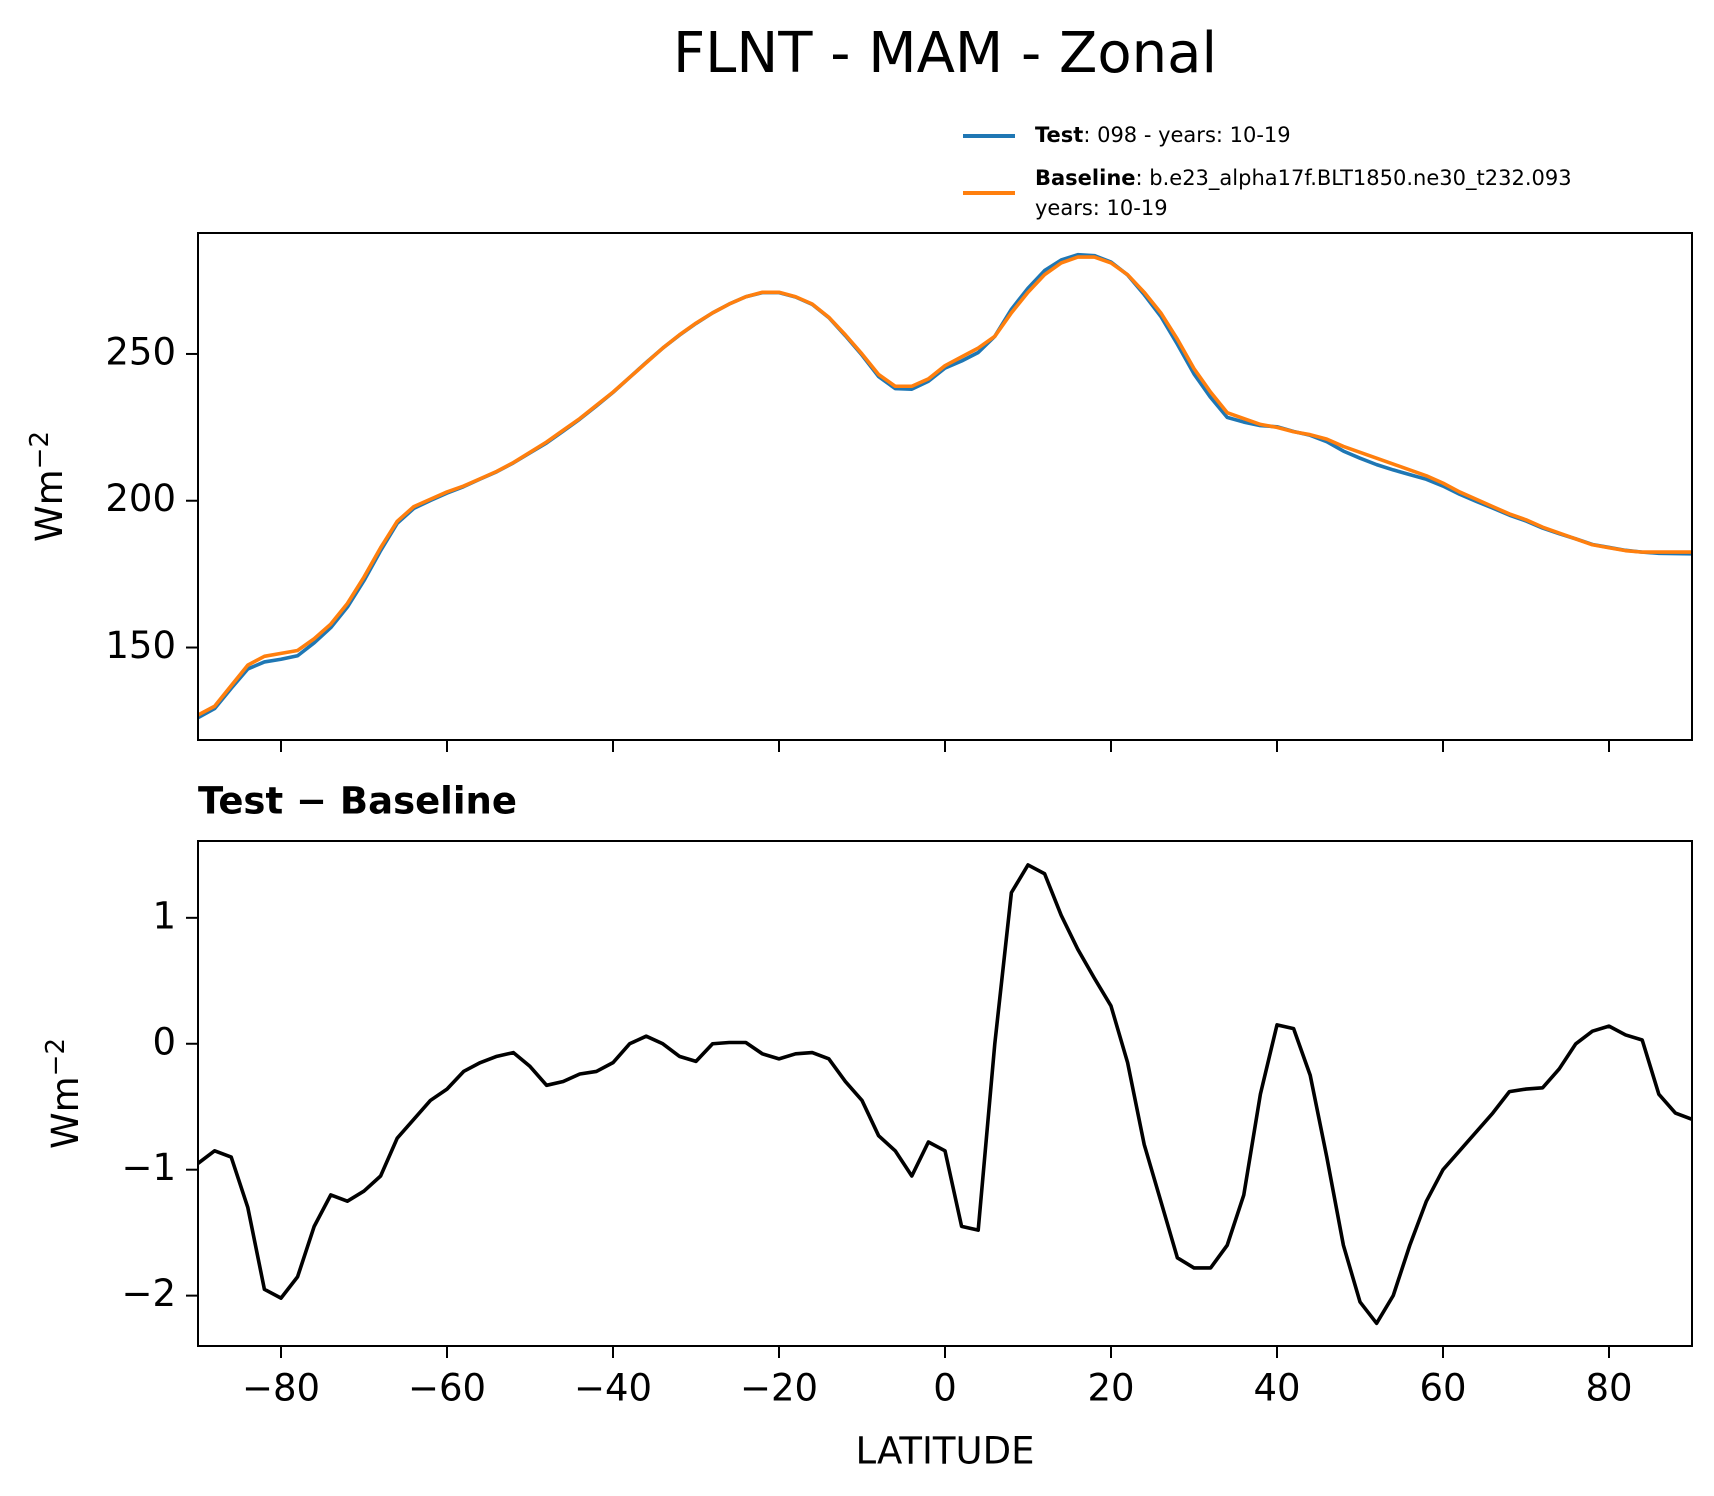 This screenshot has width=1714, height=1496. What do you see at coordinates (1276, 1388) in the screenshot?
I see `x-tick-label: 40` at bounding box center [1276, 1388].